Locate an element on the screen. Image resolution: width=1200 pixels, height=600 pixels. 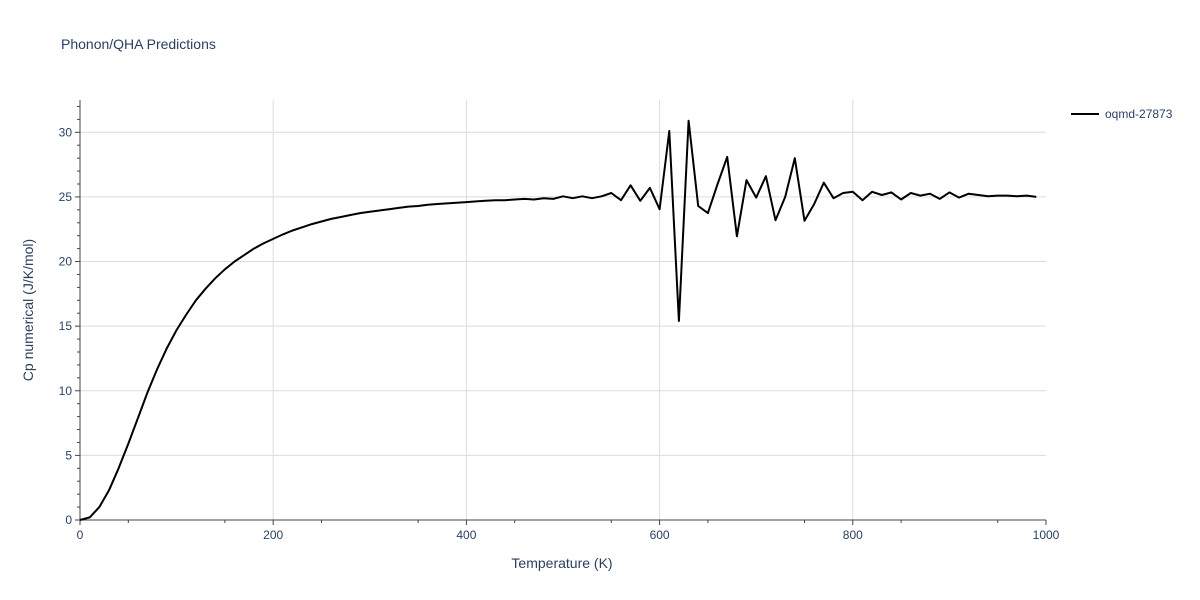
x-axis-title: Temperature (K) is located at coordinates (561, 563).